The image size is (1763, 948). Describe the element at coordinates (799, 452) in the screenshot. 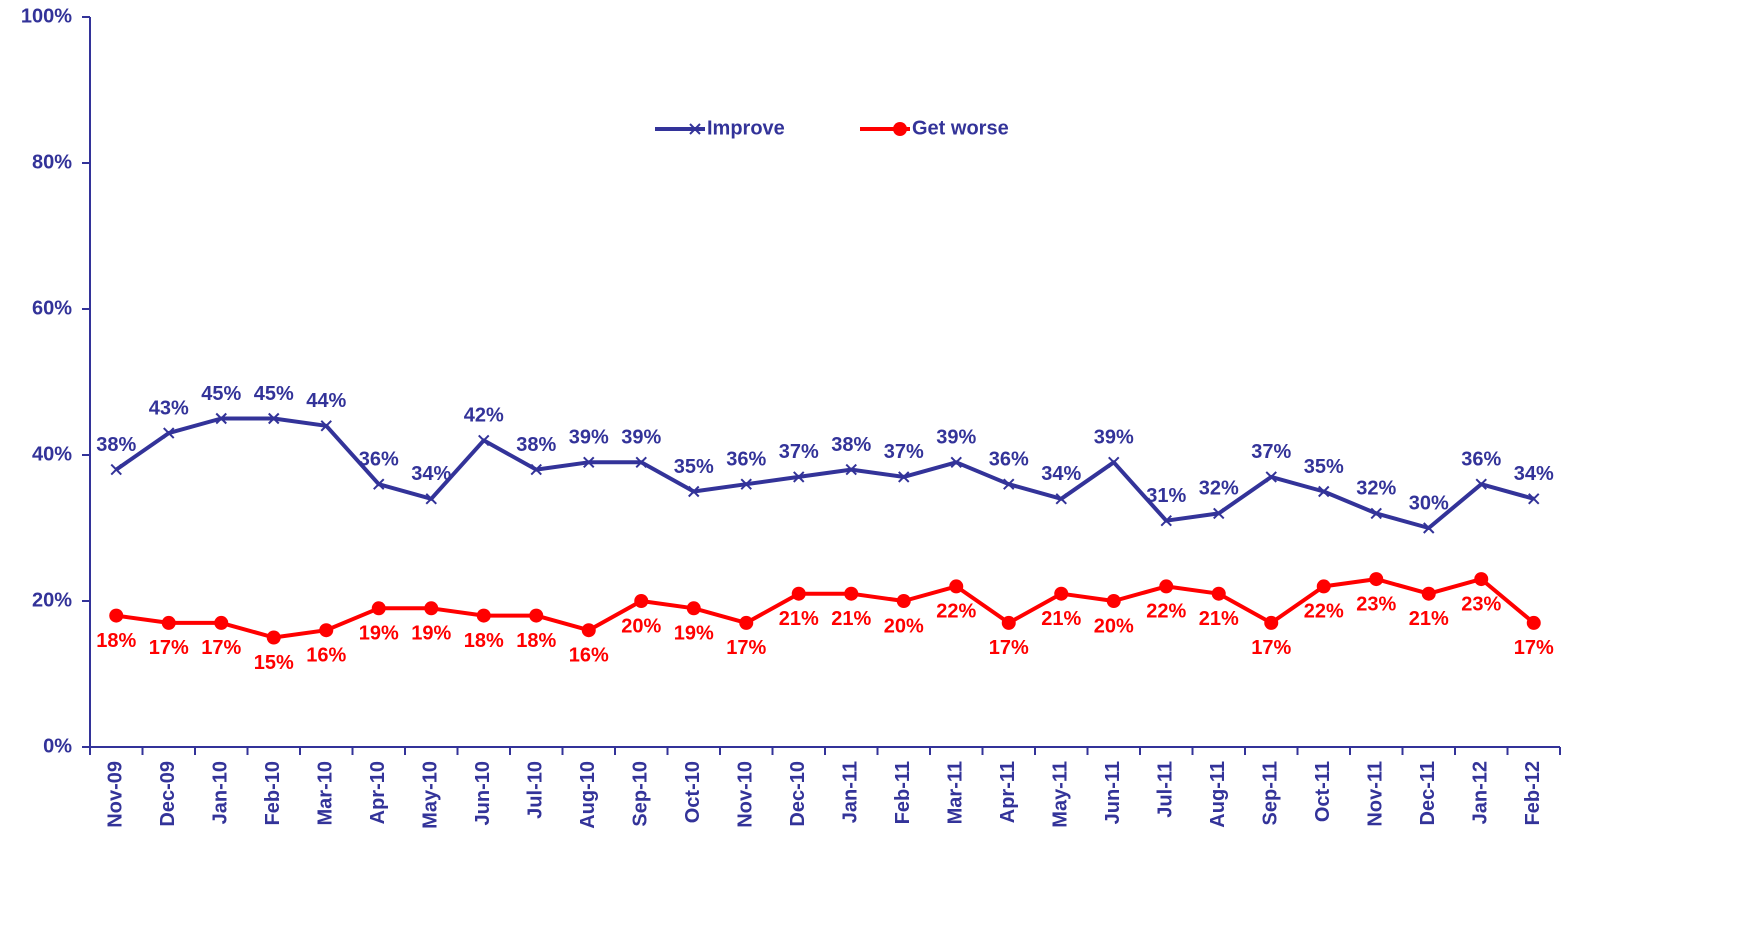

I see `data-label: 37%` at that location.